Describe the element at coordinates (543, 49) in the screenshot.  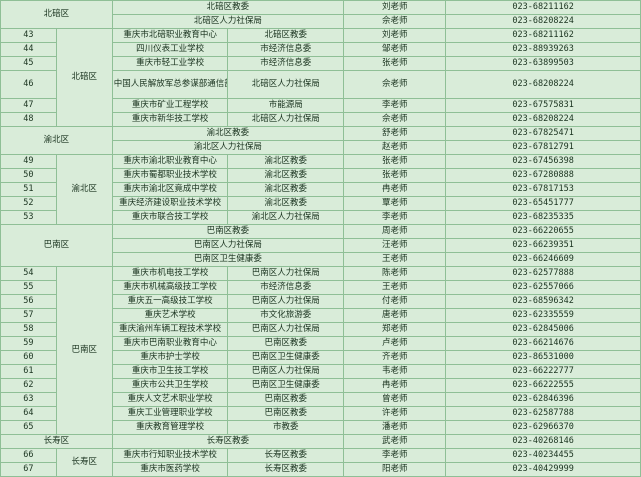
I see `contact-phone: 023-88939263` at that location.